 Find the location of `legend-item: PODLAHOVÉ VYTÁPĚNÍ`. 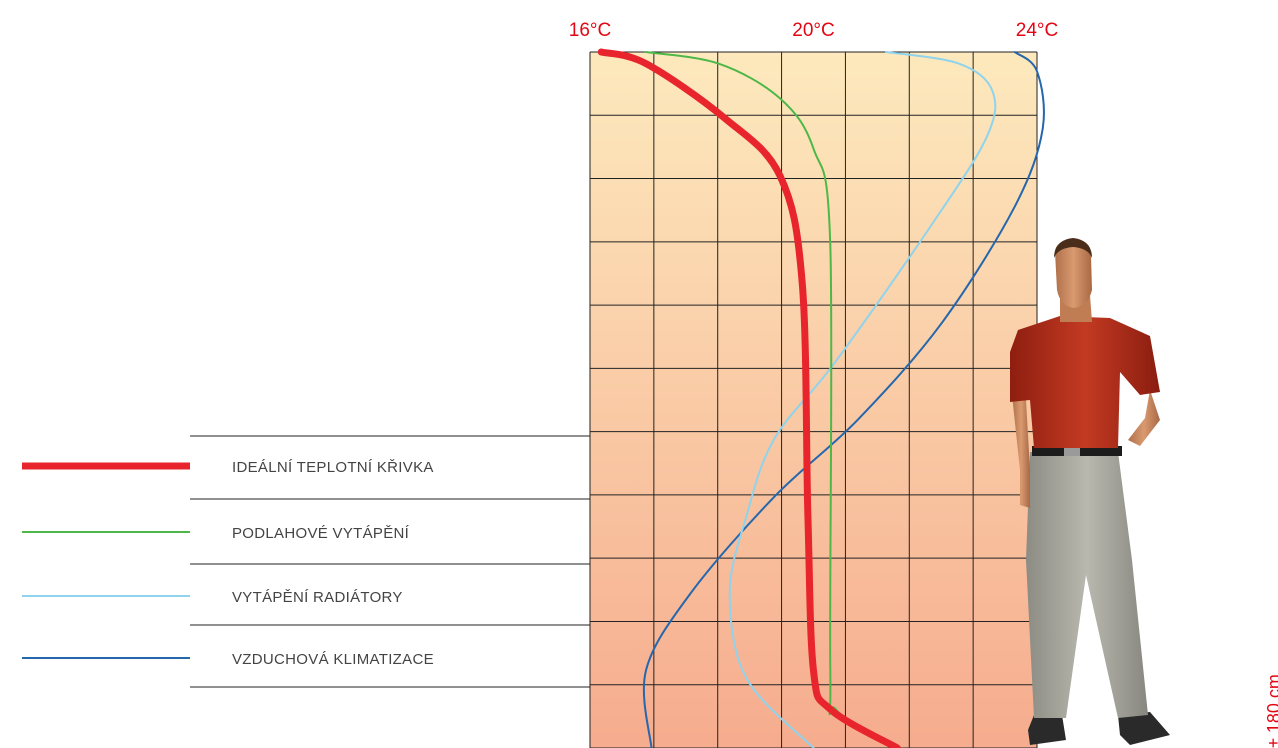

legend-item: PODLAHOVÉ VYTÁPĚNÍ is located at coordinates (216, 533).